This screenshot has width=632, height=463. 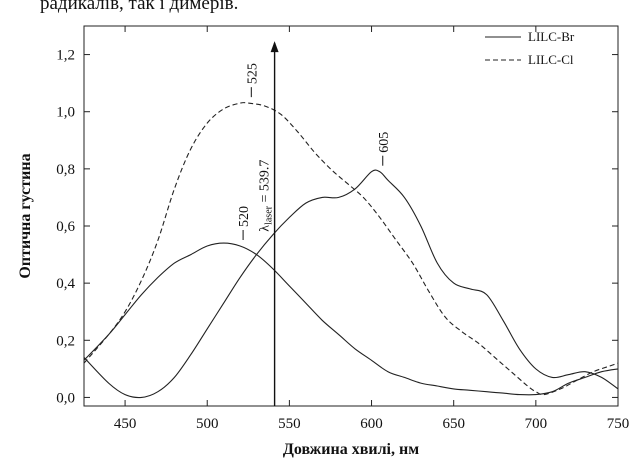 I want to click on x-tick-label: 550, so click(x=289, y=424).